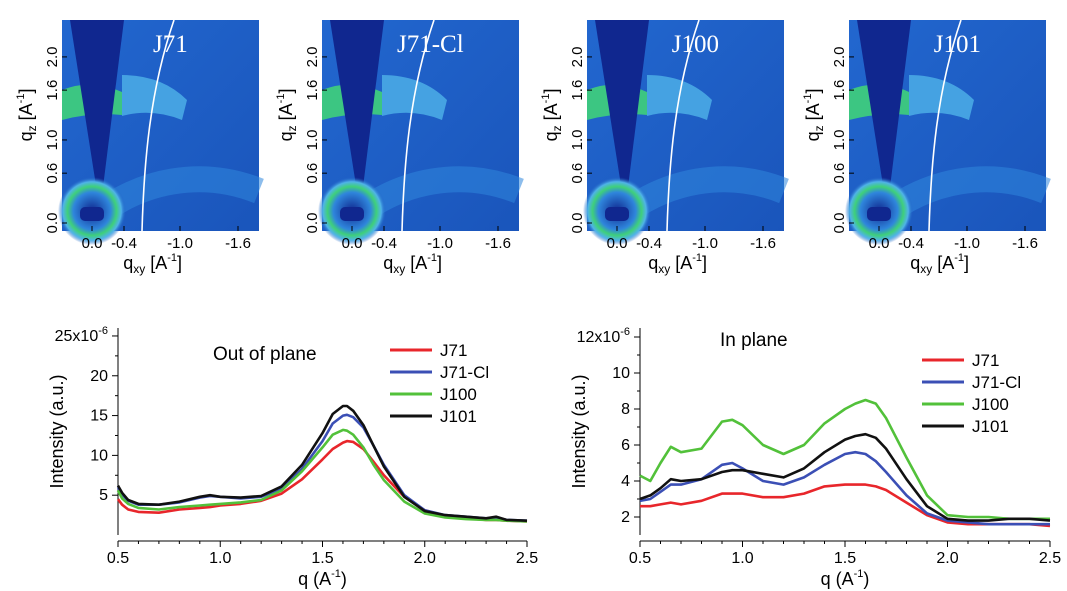 This screenshot has height=591, width=1067. Describe the element at coordinates (99, 416) in the screenshot. I see `y-tick-label: 15` at that location.